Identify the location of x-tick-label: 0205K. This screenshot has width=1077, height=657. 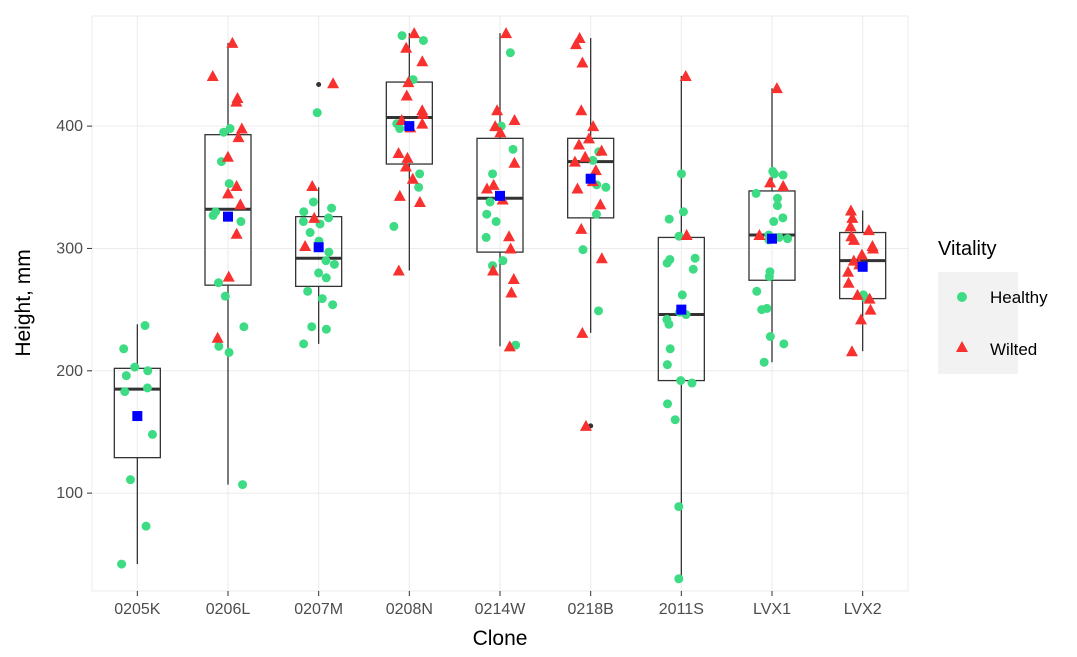
(137, 609).